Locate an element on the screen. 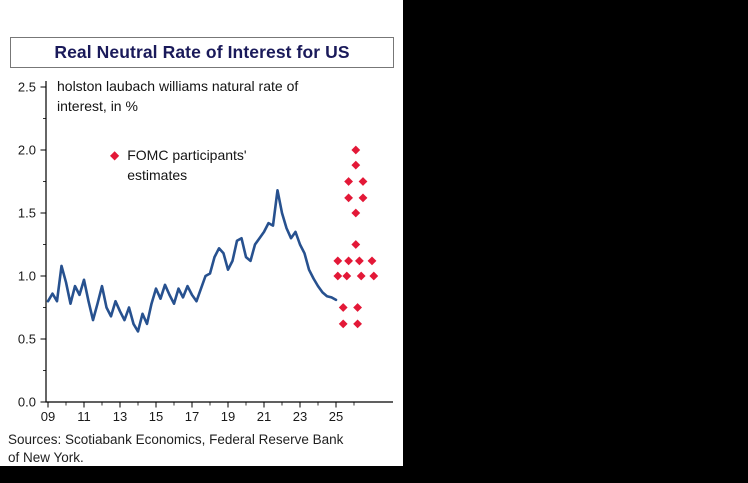  x-tick-label: 19 is located at coordinates (228, 416).